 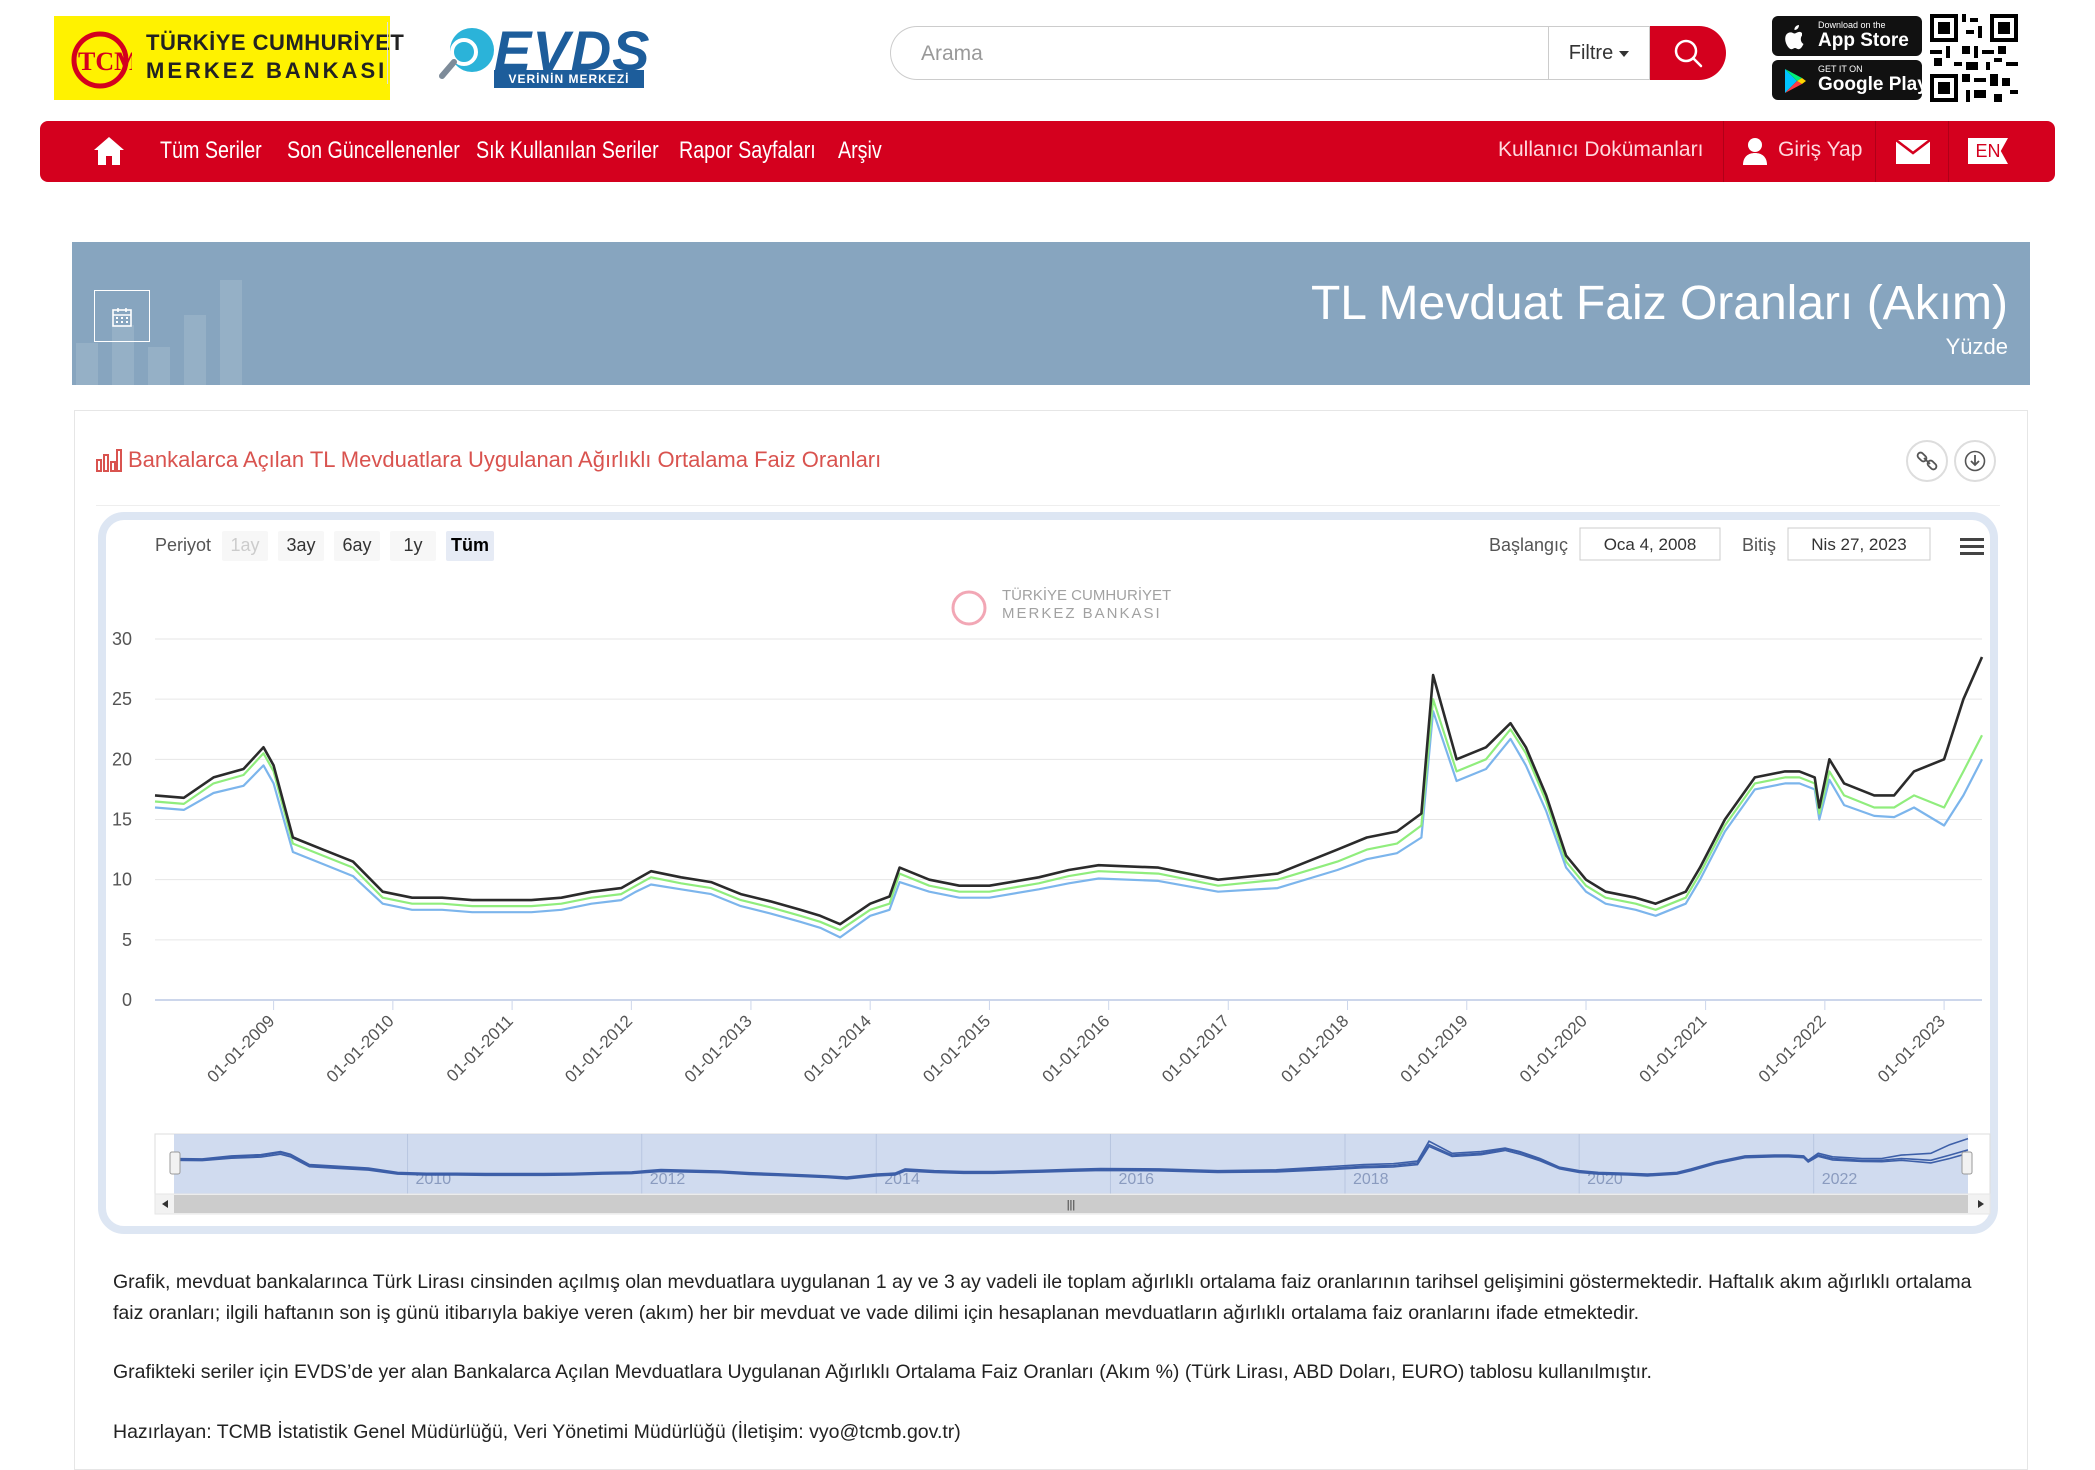 I want to click on tcmb-logo-mark-text: TCMB, so click(x=105, y=61).